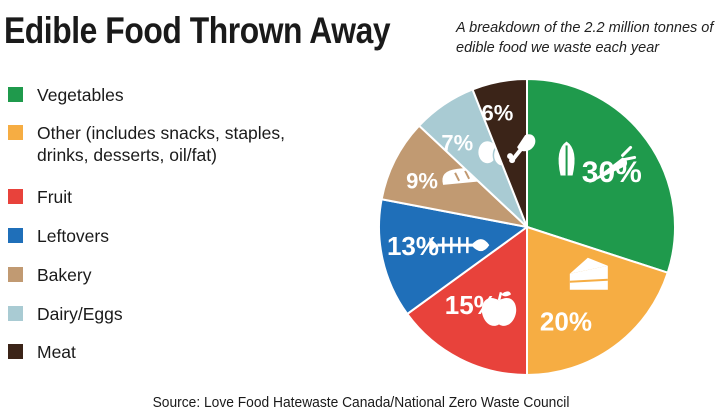 The width and height of the screenshot is (722, 417). I want to click on legend-label: Leftovers, so click(73, 236).